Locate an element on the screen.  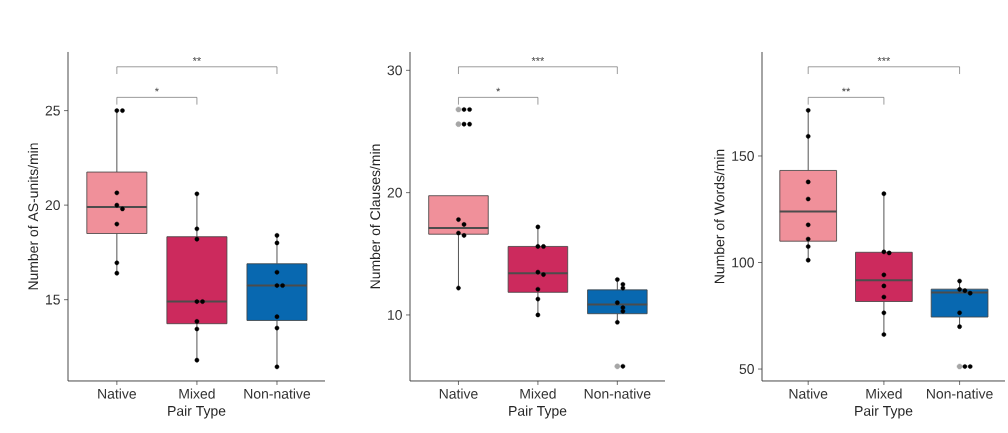
y-tick-label: 100 is located at coordinates (743, 262).